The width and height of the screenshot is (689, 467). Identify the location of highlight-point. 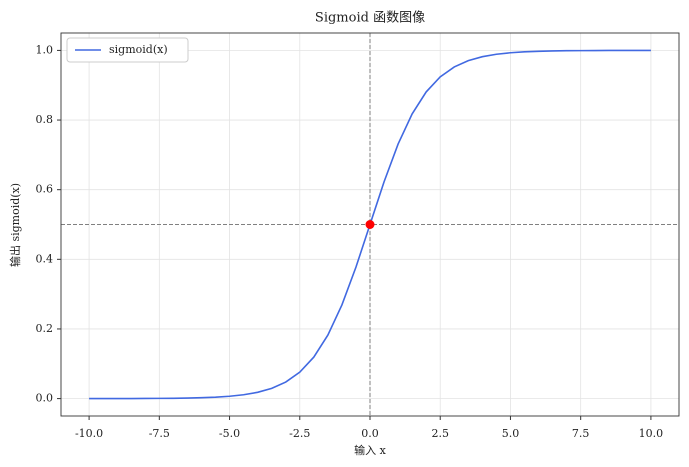
(370, 224).